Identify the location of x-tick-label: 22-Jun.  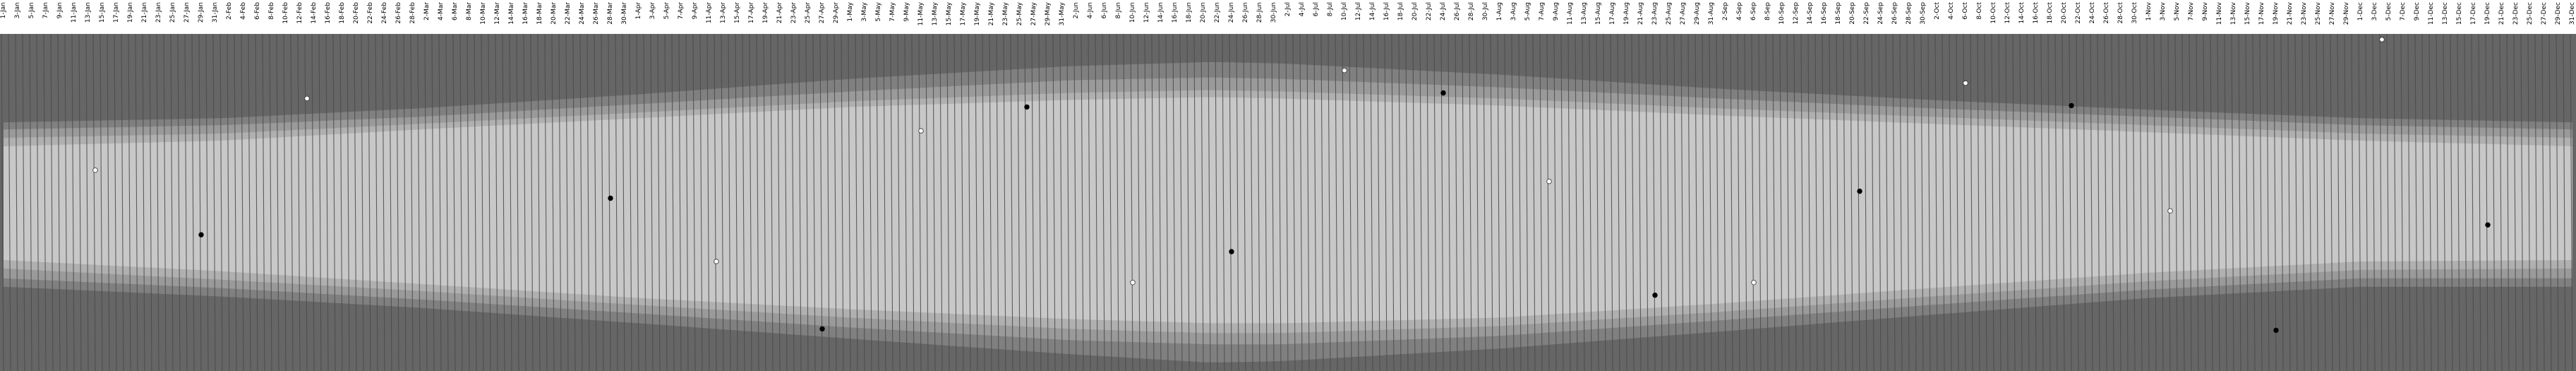
(1217, 12).